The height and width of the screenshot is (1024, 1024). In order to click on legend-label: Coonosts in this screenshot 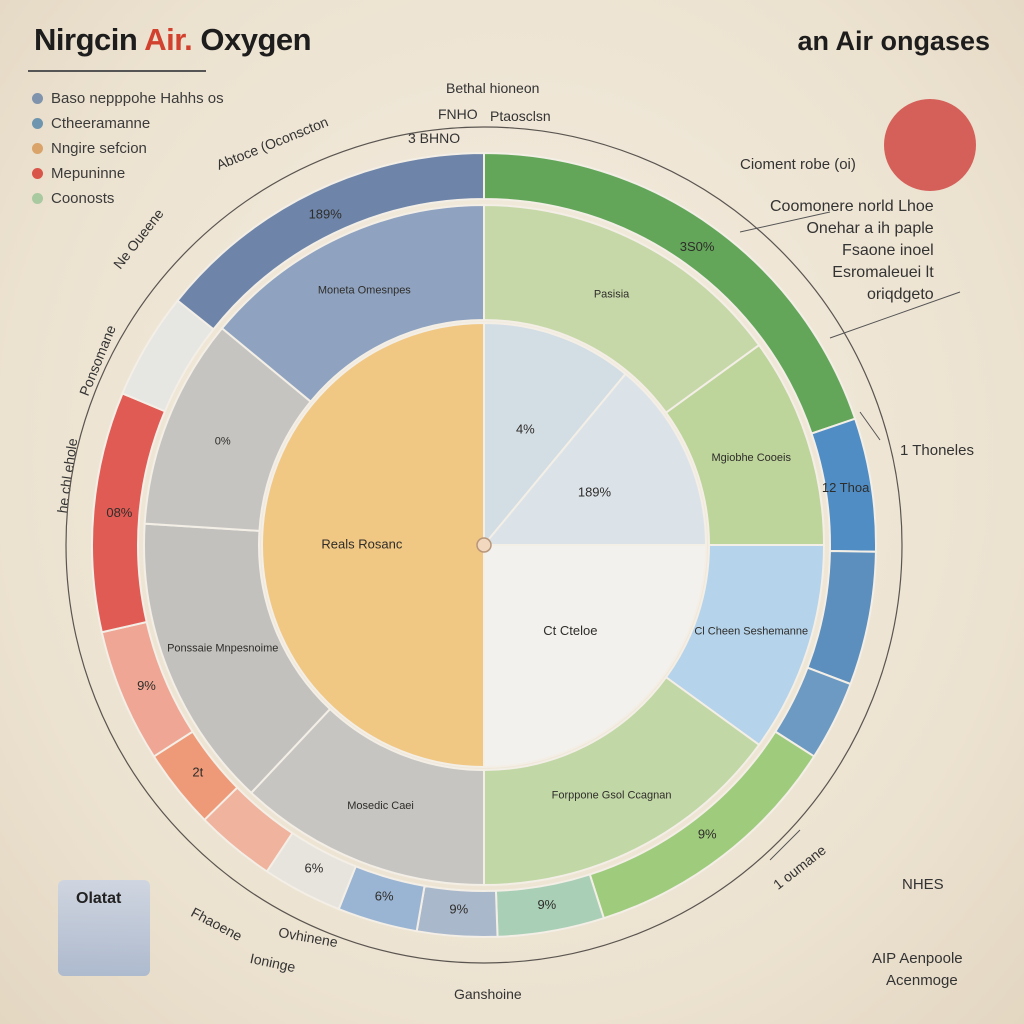, I will do `click(83, 198)`.